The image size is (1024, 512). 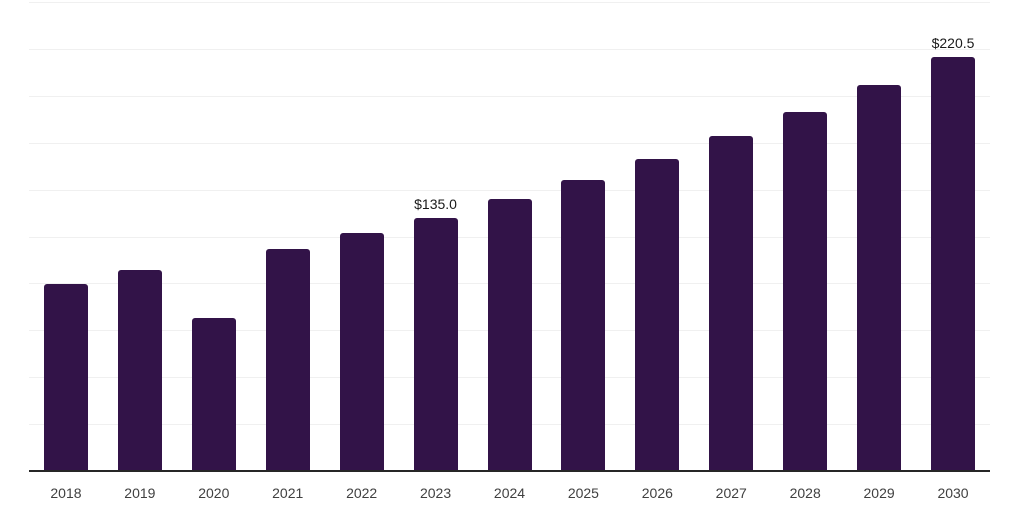 What do you see at coordinates (66, 493) in the screenshot?
I see `x-tick-2018: 2018` at bounding box center [66, 493].